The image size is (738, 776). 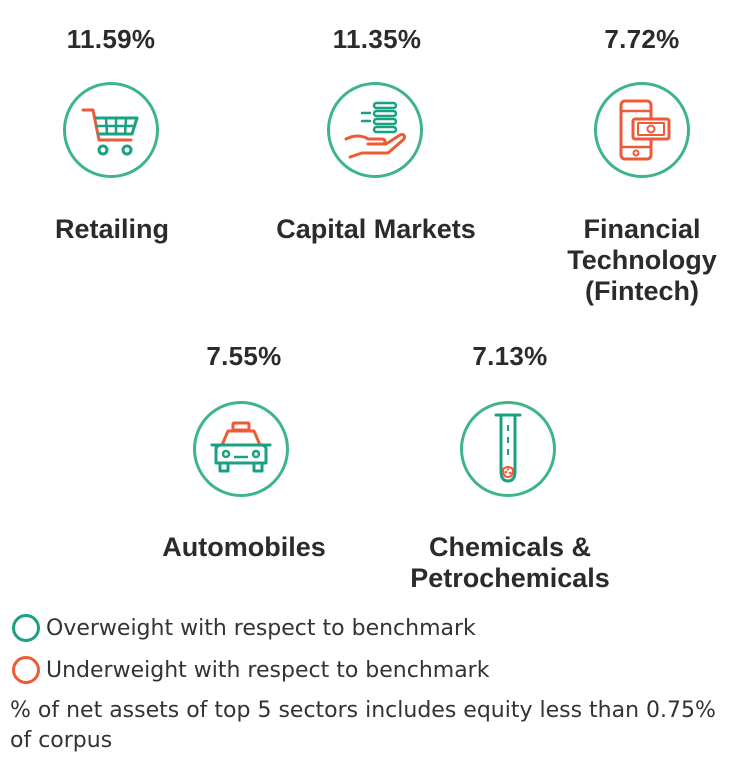 I want to click on test-tube-icon, so click(x=508, y=448).